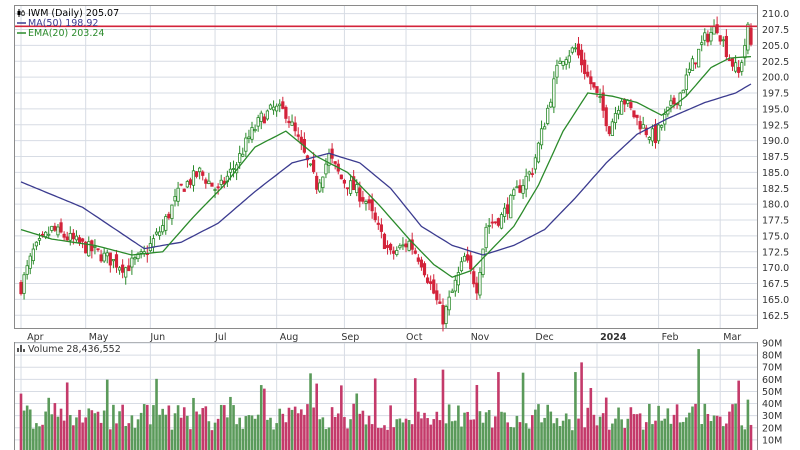 This screenshot has height=450, width=800. What do you see at coordinates (775, 141) in the screenshot?
I see `y-tick-label: 190.0` at bounding box center [775, 141].